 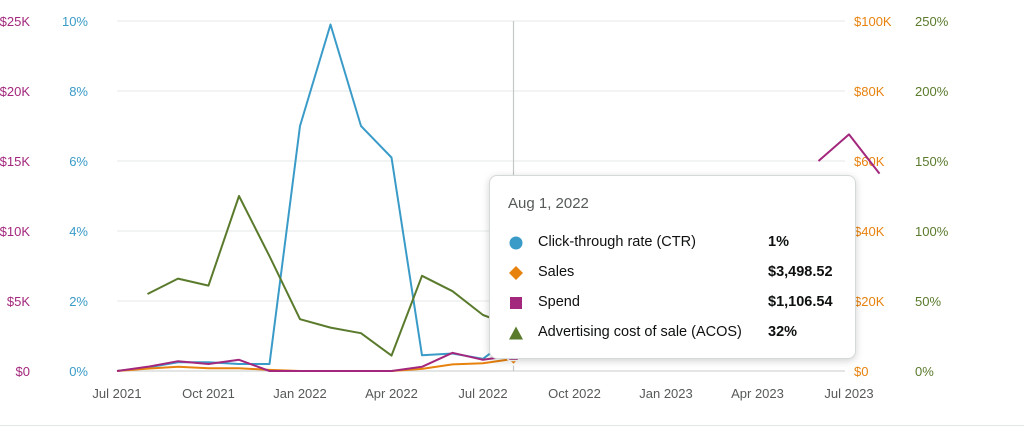 I want to click on spend-tick-label: $15K, so click(x=15, y=161).